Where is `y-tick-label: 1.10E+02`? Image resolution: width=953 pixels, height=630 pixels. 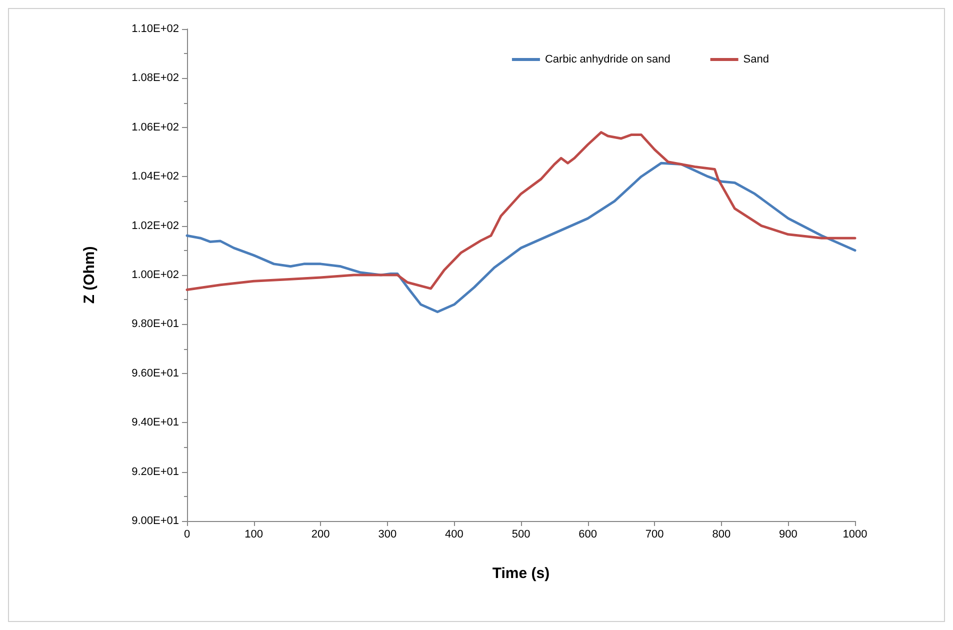 y-tick-label: 1.10E+02 is located at coordinates (155, 29).